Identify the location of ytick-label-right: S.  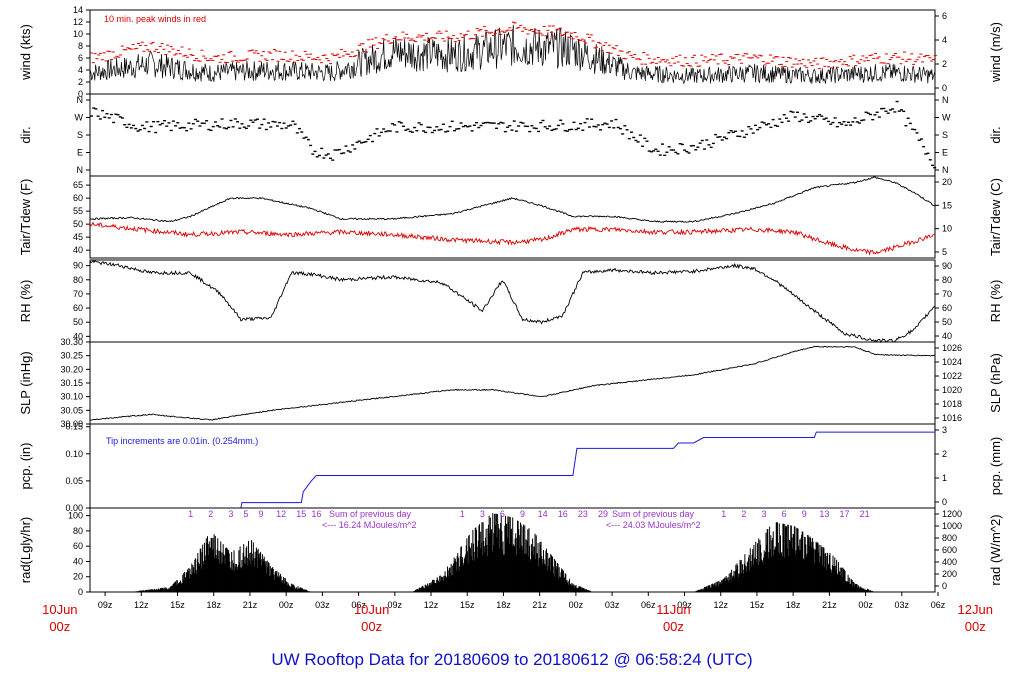
(945, 135).